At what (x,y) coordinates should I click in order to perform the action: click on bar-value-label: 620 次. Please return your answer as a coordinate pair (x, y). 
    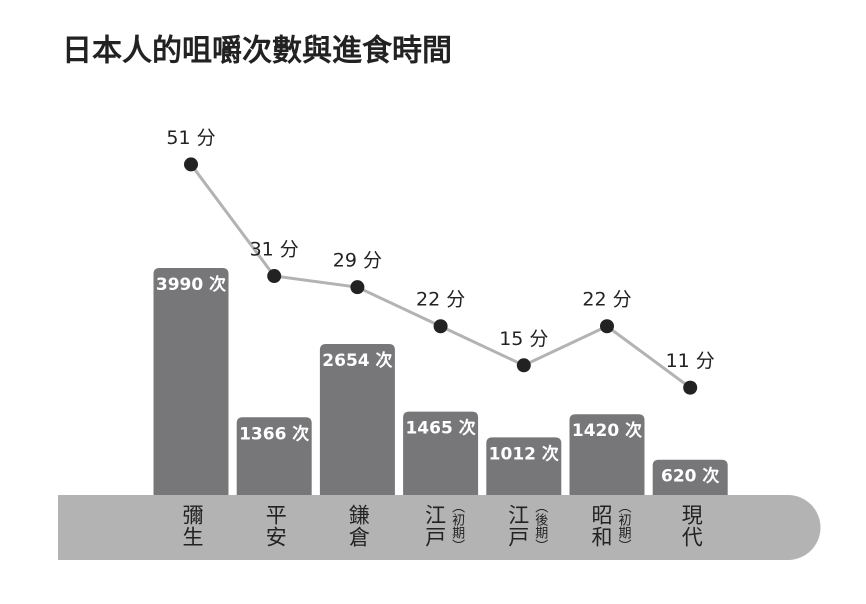
    Looking at the image, I should click on (690, 476).